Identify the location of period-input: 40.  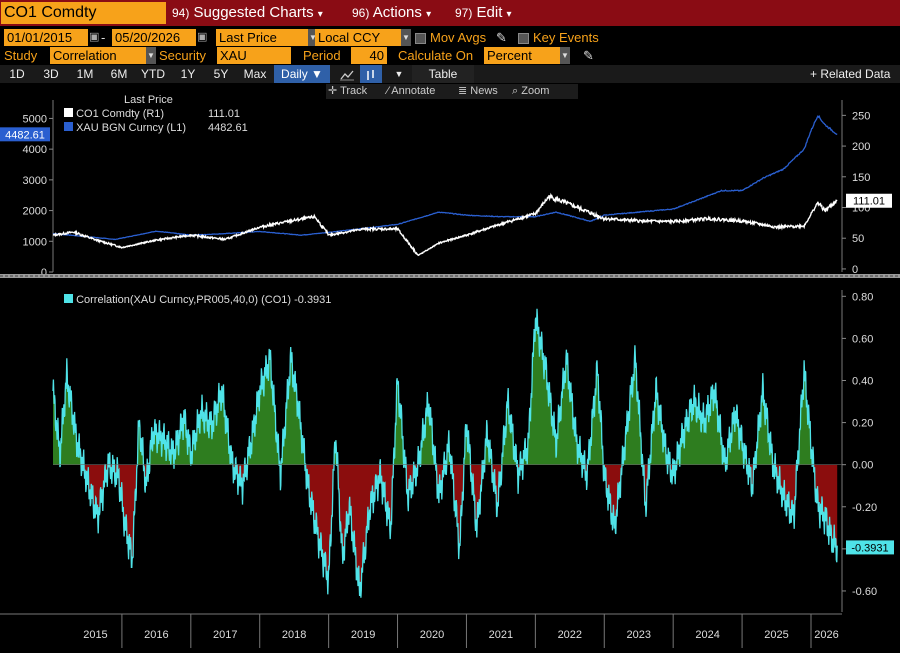
(369, 55).